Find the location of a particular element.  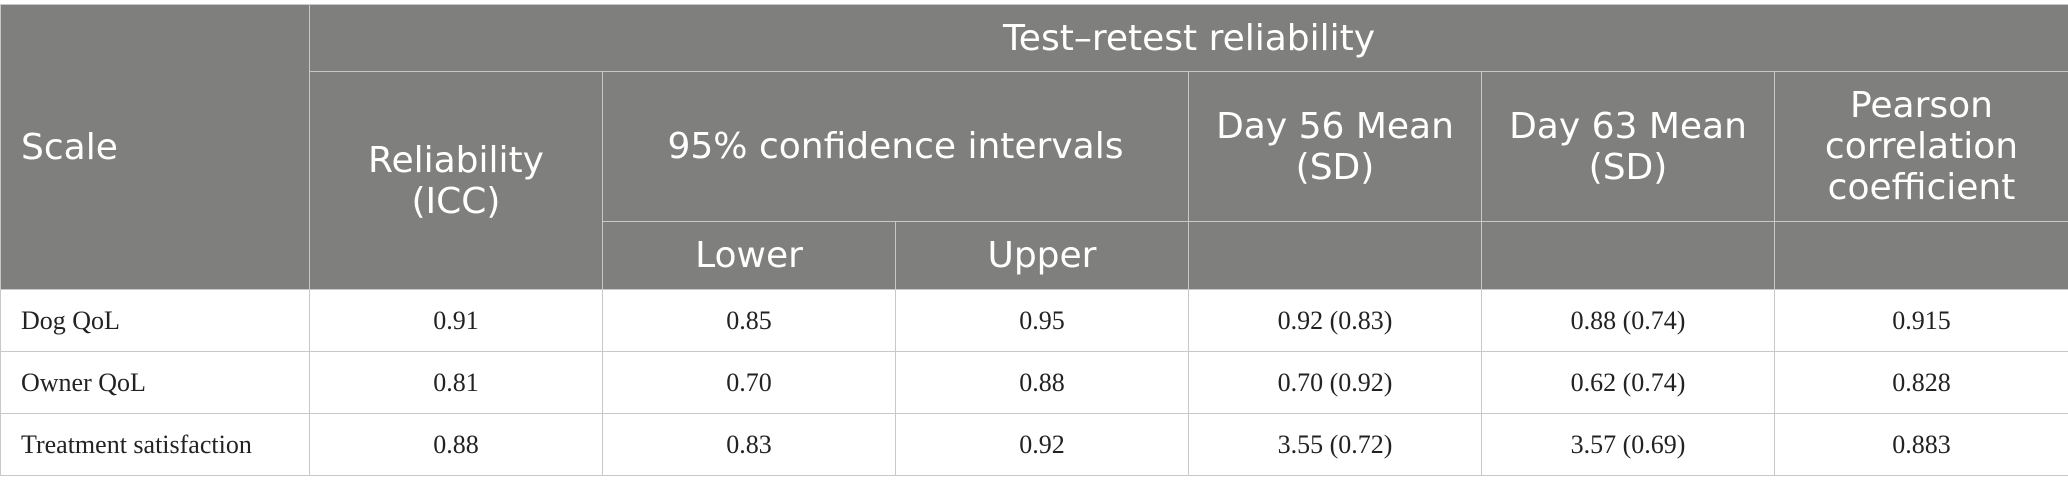

cell-day63: 0.62 (0.74) is located at coordinates (1628, 382).